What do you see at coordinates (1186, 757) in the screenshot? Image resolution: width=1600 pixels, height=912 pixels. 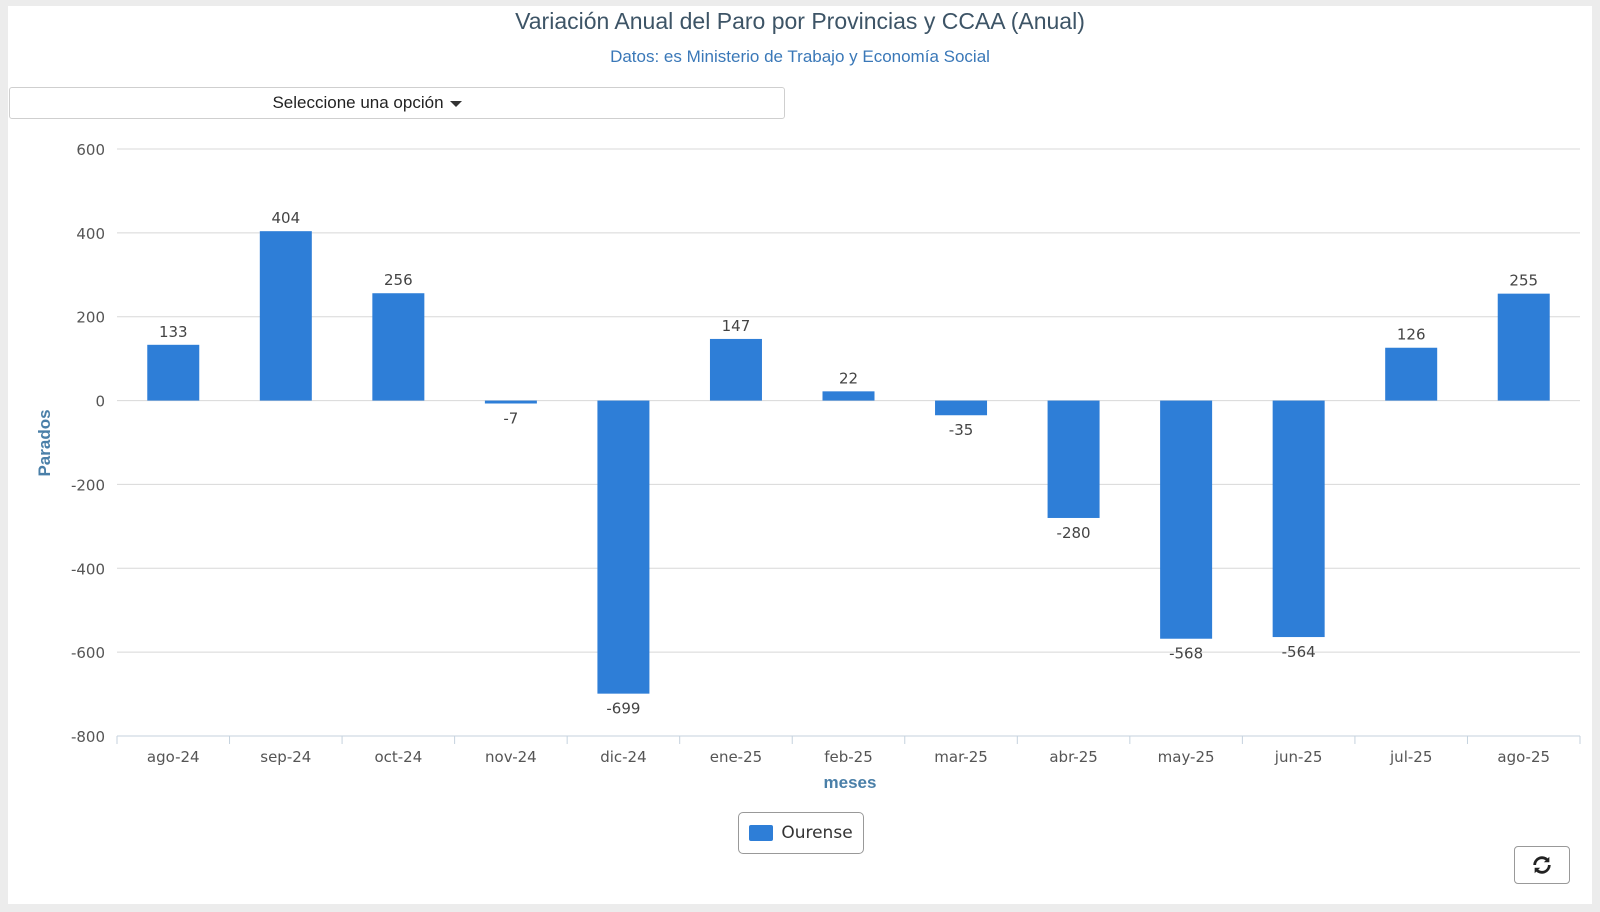 I see `x-tick-label: may-25` at bounding box center [1186, 757].